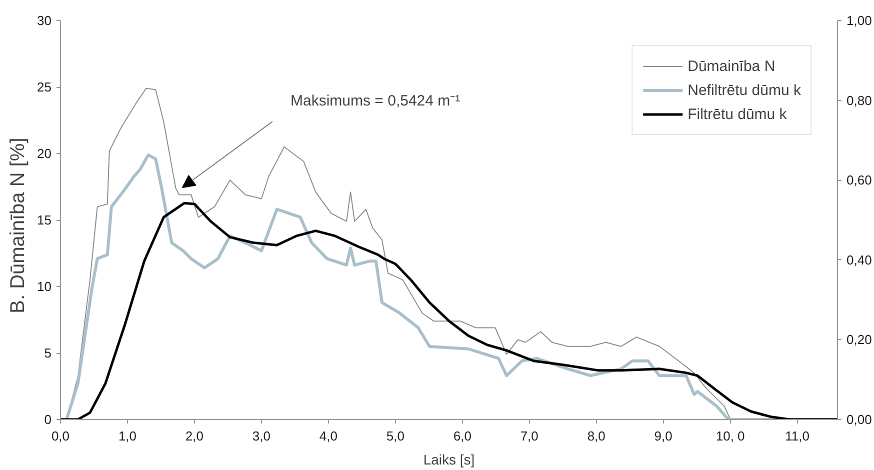 Image resolution: width=874 pixels, height=470 pixels. Describe the element at coordinates (395, 436) in the screenshot. I see `x-tick-label: 5,0` at that location.